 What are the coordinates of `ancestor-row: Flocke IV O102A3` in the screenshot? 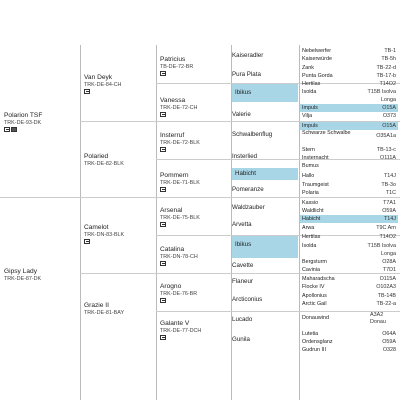 It's located at (349, 287).